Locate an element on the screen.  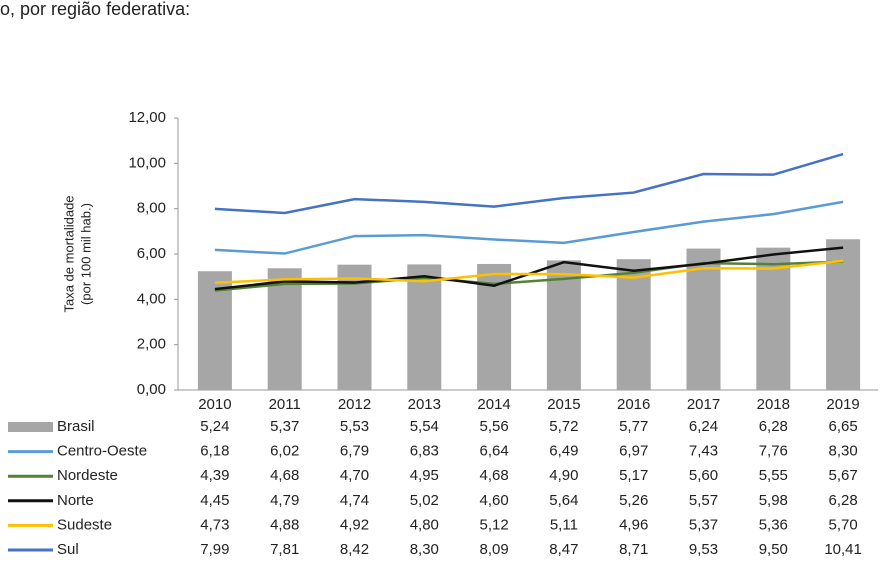
x-tick-label: 2014 is located at coordinates (493, 404).